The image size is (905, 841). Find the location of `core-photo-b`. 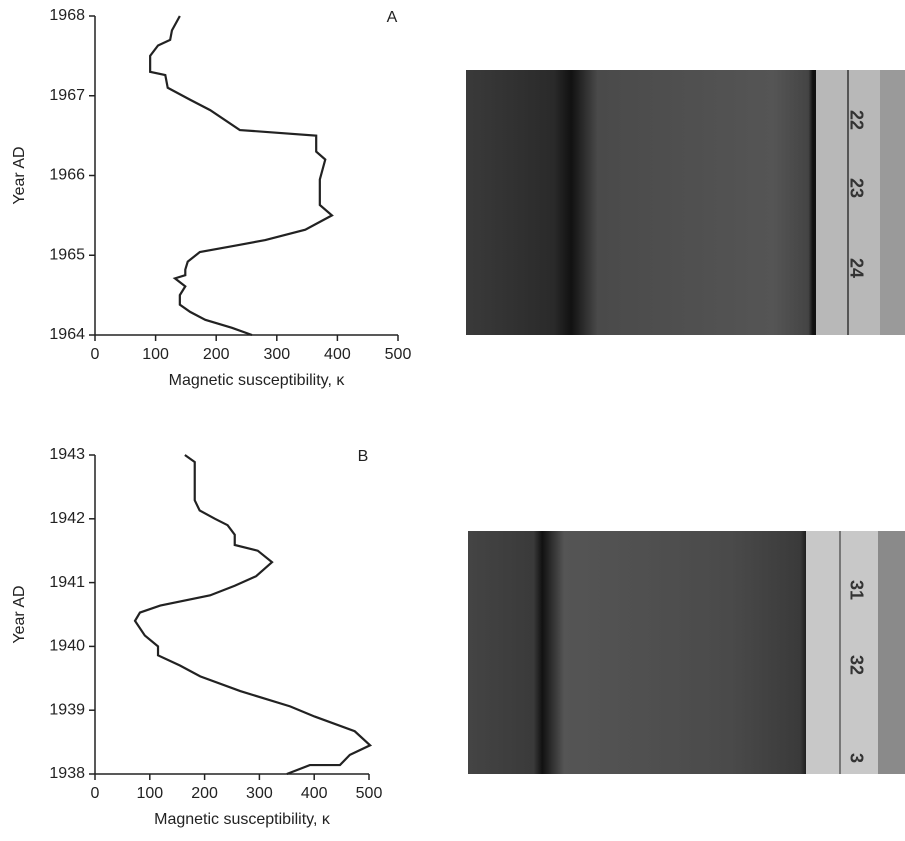

core-photo-b is located at coordinates (686, 652).